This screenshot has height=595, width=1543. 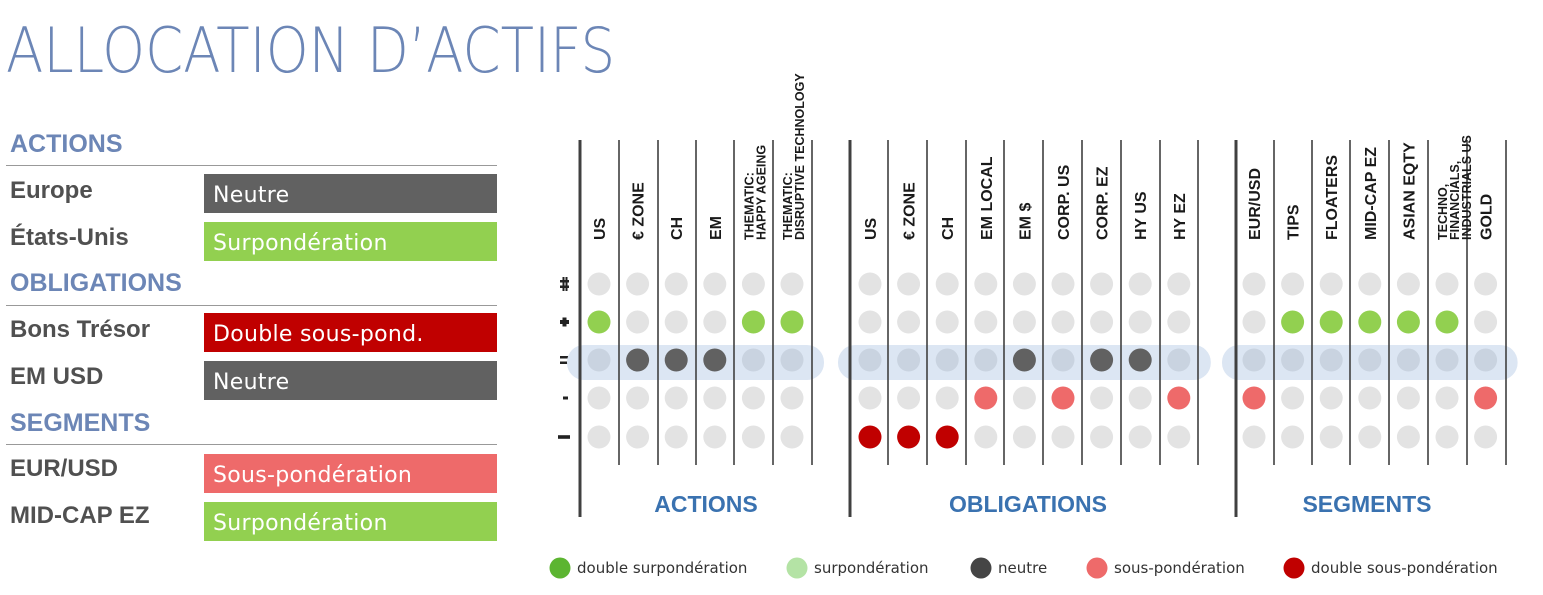 What do you see at coordinates (64, 468) in the screenshot?
I see `row-label-eur-usd: EUR/USD` at bounding box center [64, 468].